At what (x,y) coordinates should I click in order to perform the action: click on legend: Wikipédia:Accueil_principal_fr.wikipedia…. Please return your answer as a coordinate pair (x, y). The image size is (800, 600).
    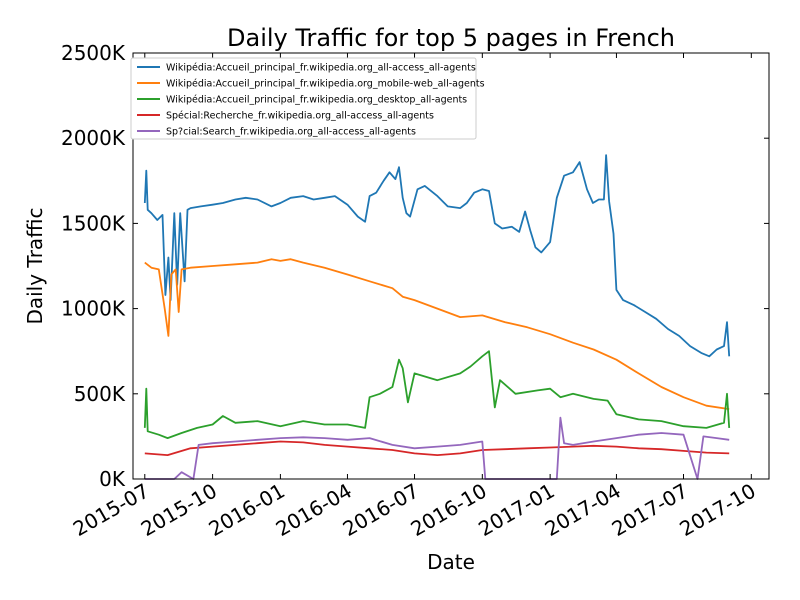
    Looking at the image, I should click on (307, 98).